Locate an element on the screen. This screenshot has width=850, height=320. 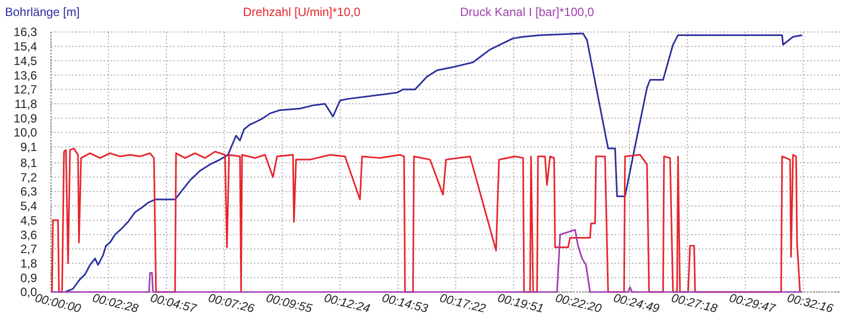
y-tick-label: 4,5 is located at coordinates (29, 220).